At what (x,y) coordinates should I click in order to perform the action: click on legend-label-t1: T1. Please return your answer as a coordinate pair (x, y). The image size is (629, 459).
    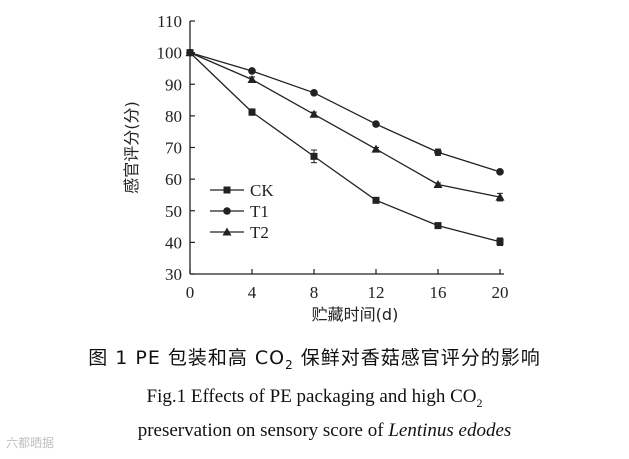
    Looking at the image, I should click on (259, 211).